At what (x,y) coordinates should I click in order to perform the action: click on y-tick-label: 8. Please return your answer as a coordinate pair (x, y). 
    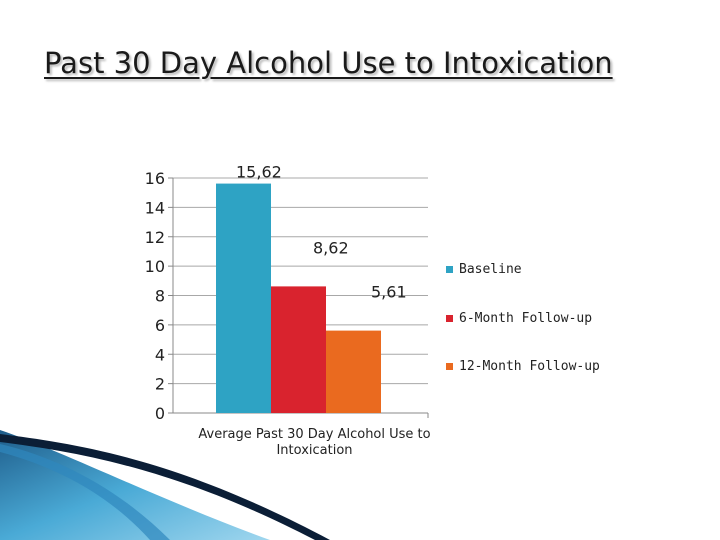
    Looking at the image, I should click on (160, 296).